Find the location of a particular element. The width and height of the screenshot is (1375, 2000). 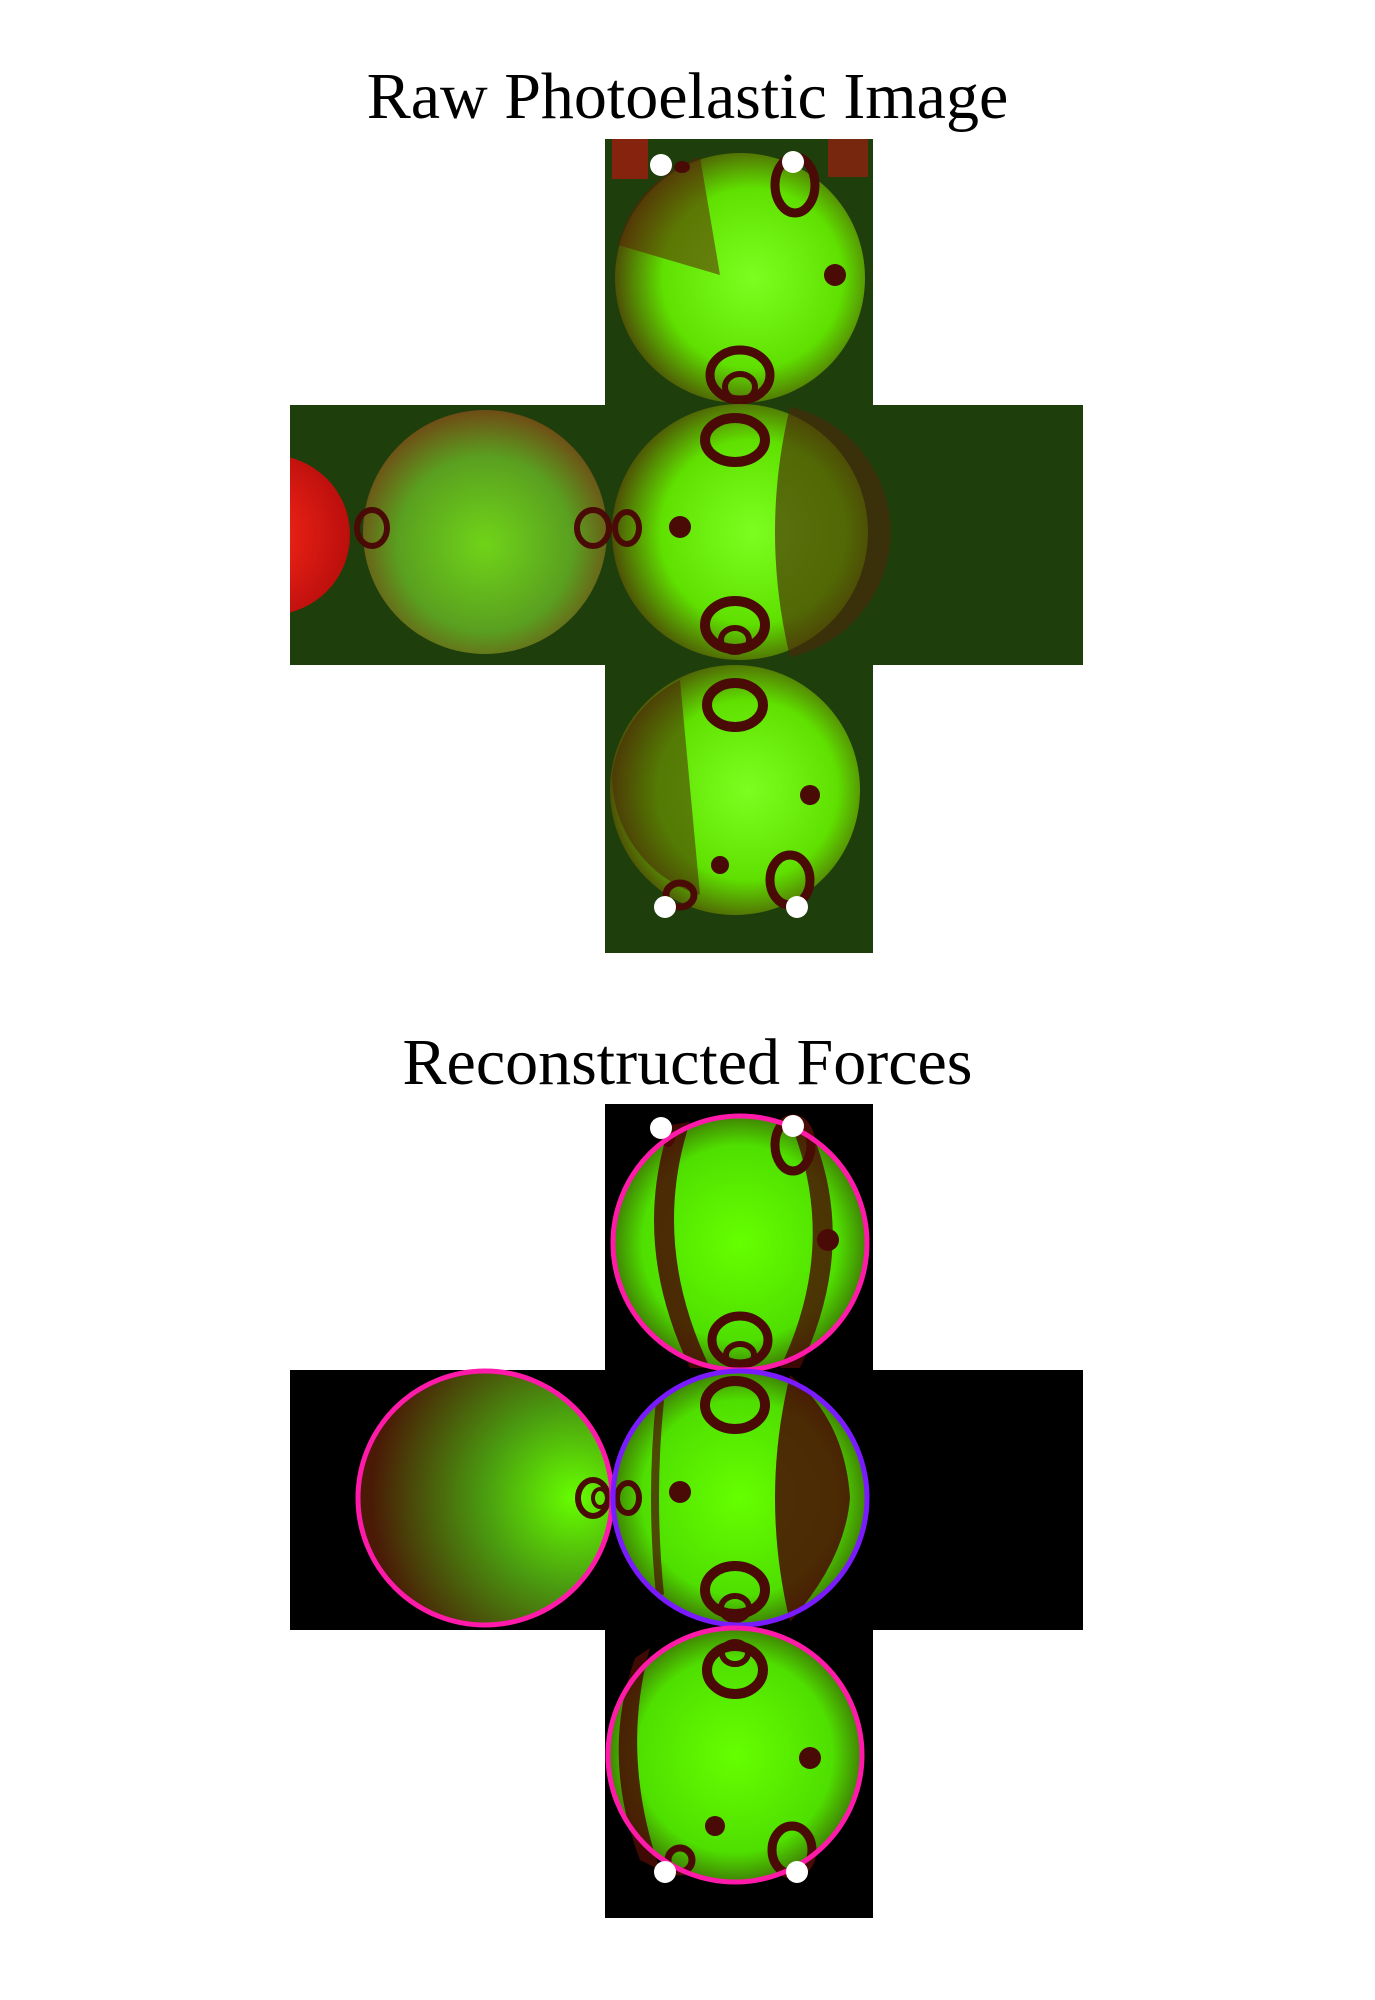

recon-marker-top-left is located at coordinates (661, 1128).